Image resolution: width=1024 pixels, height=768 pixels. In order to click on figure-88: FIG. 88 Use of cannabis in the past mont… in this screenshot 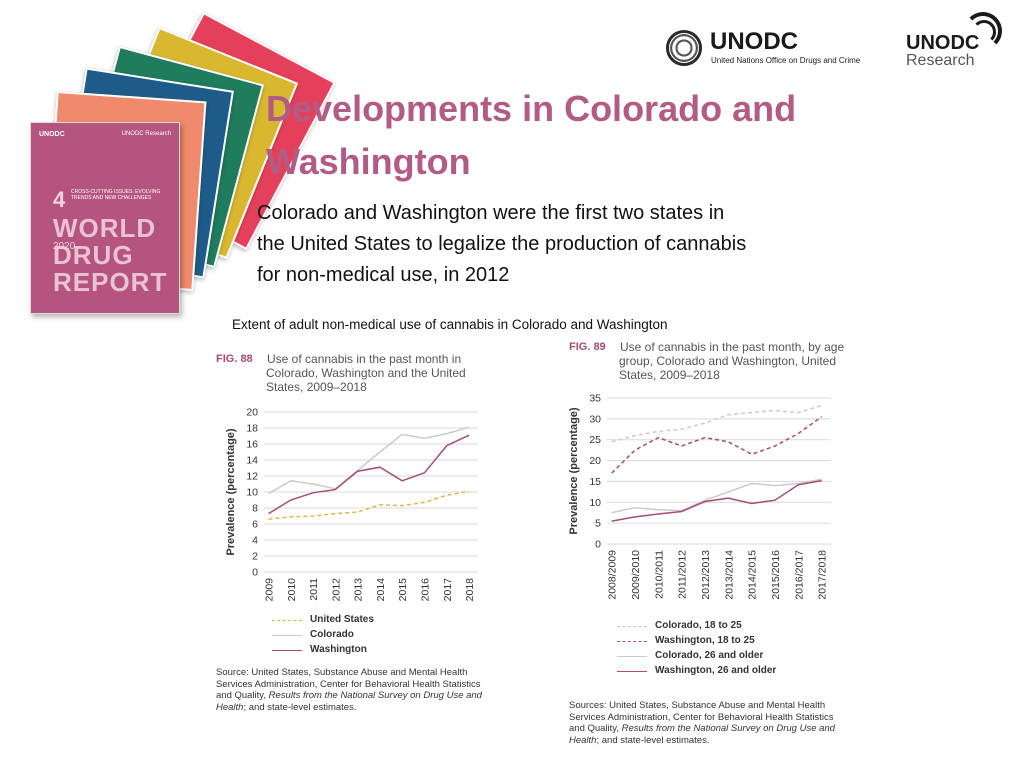, I will do `click(356, 537)`.